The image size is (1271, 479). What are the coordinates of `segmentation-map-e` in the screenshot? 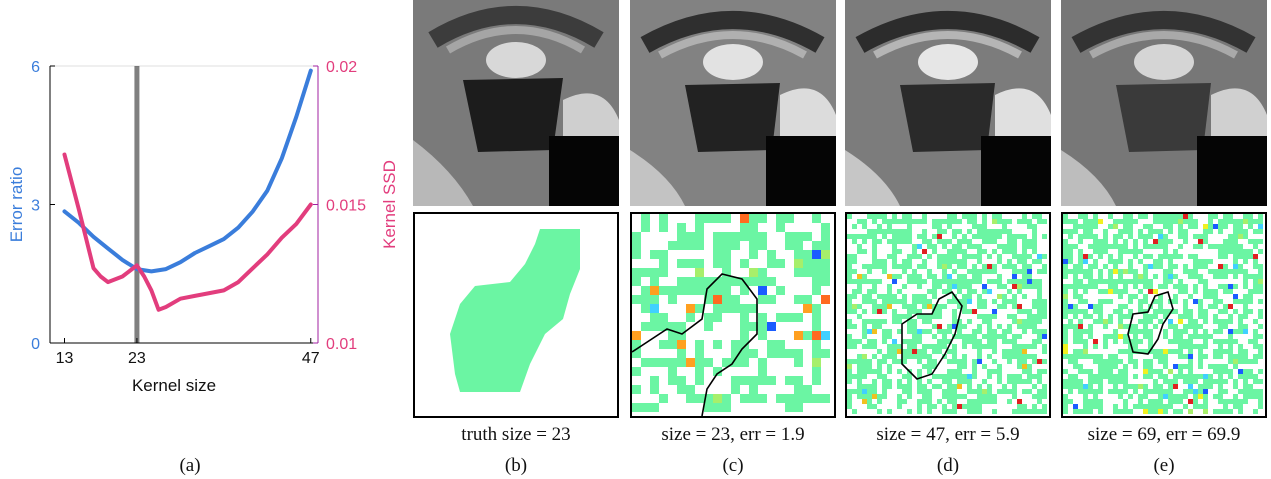 It's located at (1164, 315).